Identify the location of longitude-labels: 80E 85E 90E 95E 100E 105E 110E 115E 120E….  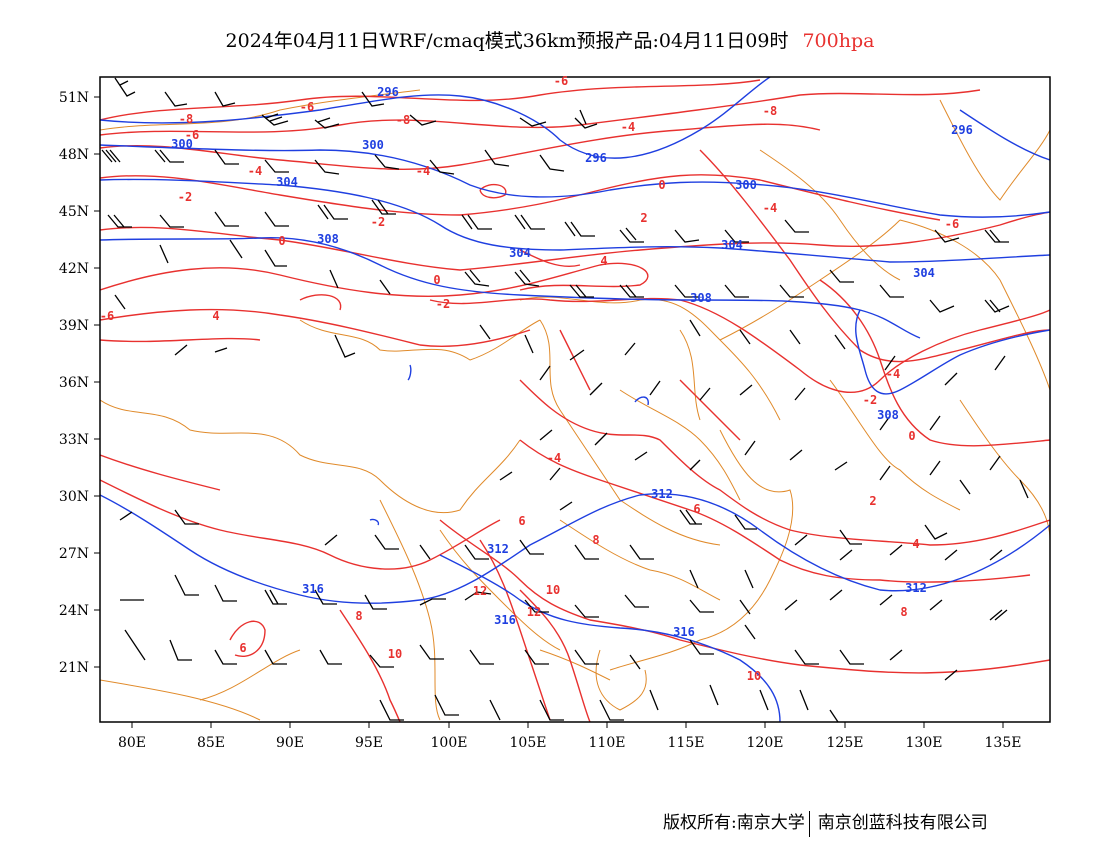
(570, 743).